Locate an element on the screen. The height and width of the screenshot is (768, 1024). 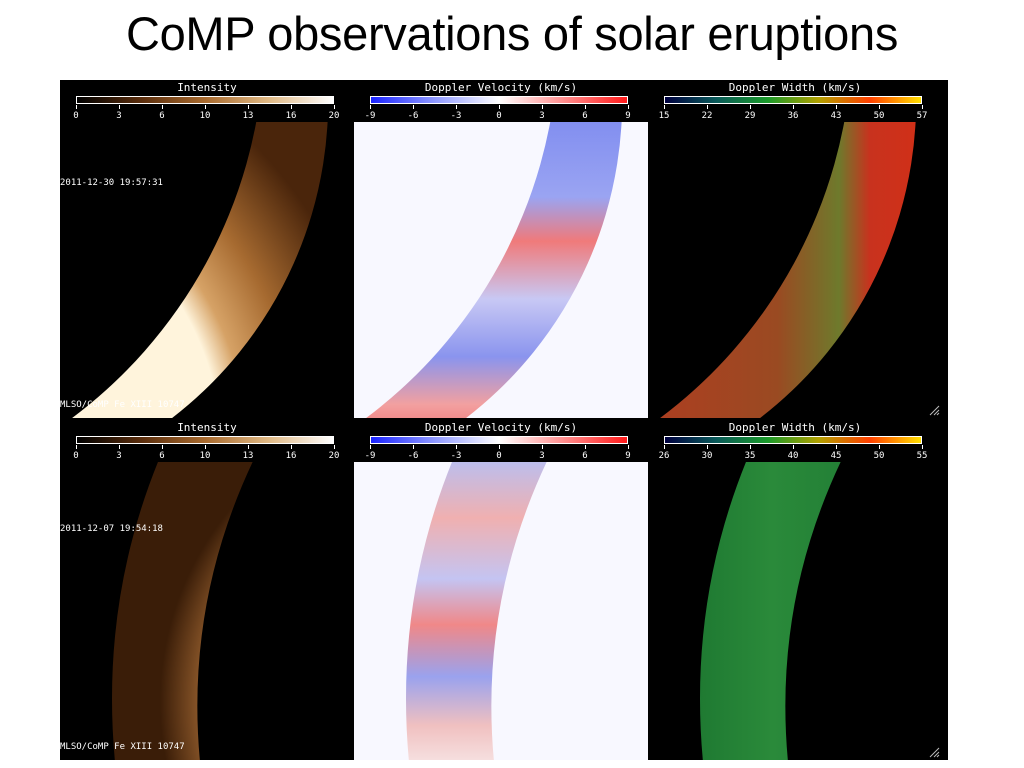
tick-label: 43 is located at coordinates (836, 116).